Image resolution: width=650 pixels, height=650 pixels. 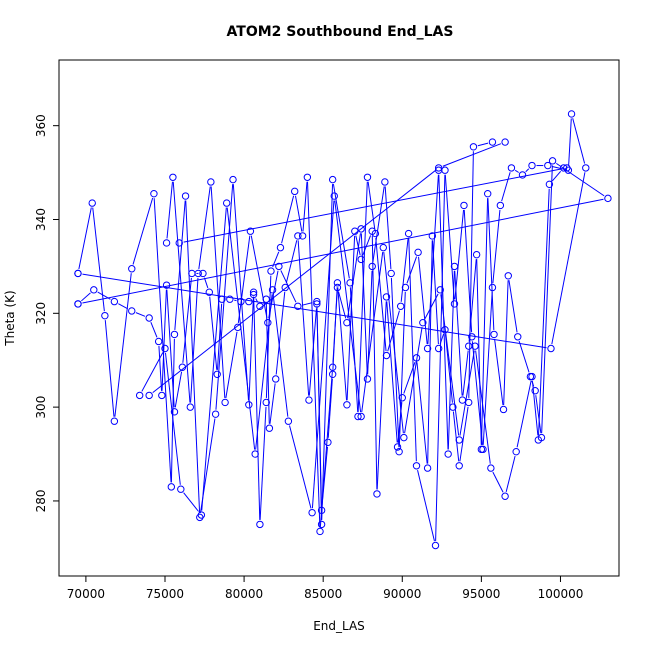 I want to click on y-axis-label: Theta (K), so click(x=10, y=318).